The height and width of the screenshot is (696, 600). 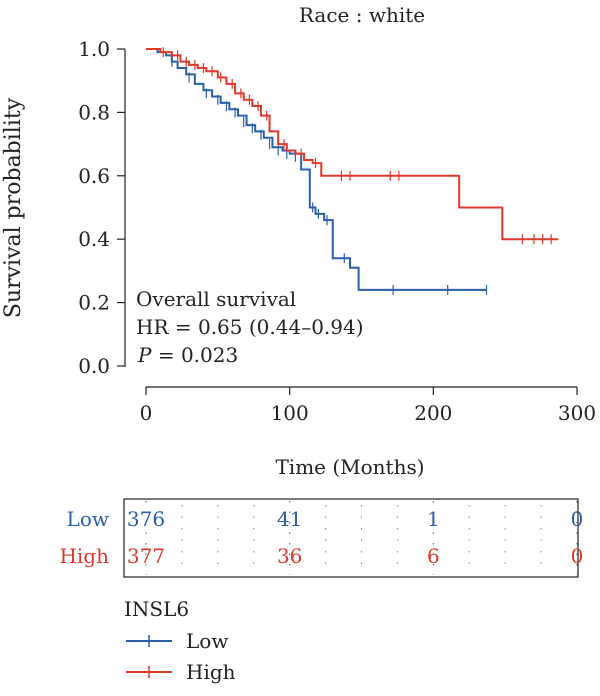 I want to click on x-axis: 0 100 200 300, so click(x=368, y=405).